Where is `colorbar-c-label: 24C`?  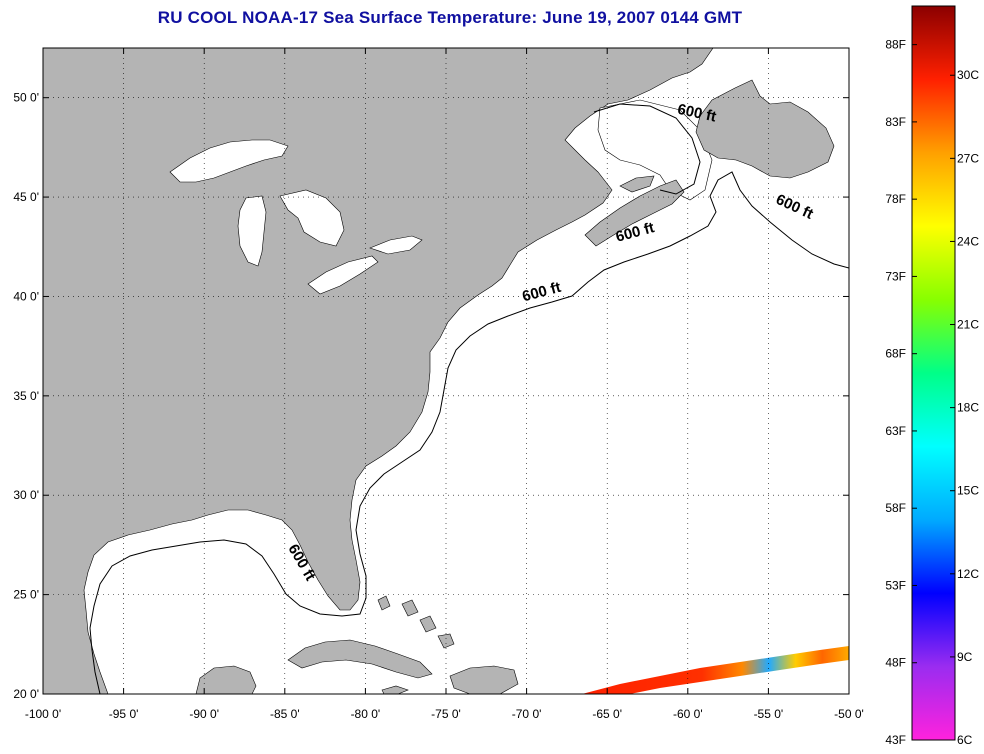
colorbar-c-label: 24C is located at coordinates (968, 241).